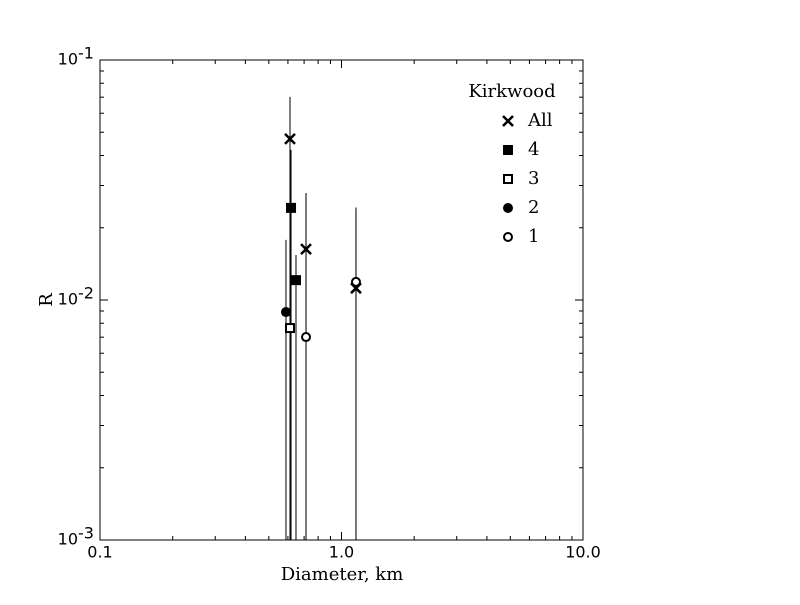  What do you see at coordinates (86, 293) in the screenshot?
I see `y-tick-exponent: -2` at bounding box center [86, 293].